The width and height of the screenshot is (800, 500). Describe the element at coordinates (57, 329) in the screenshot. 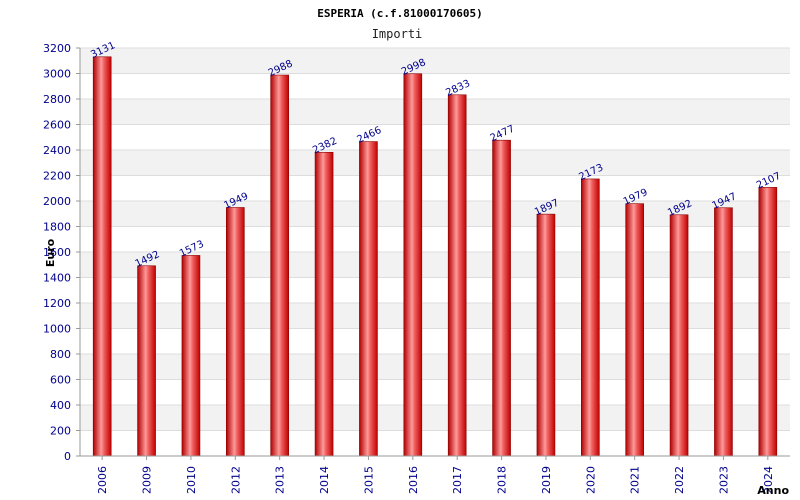

I see `y-tick-label: 1000` at that location.